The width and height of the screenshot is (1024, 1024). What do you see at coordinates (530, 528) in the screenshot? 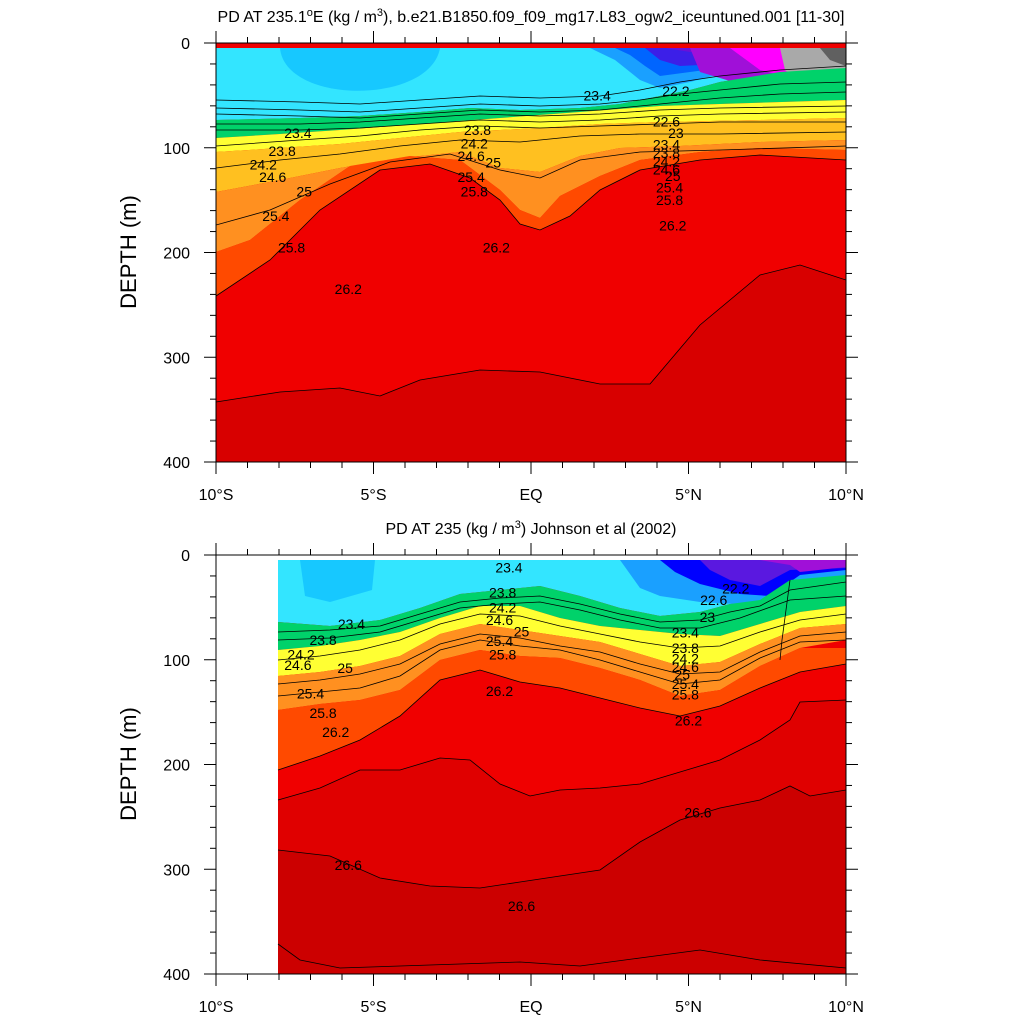
I see `panel-observations-title: PD AT 235 (kg / m3) Johnson et al (2002)` at bounding box center [530, 528].